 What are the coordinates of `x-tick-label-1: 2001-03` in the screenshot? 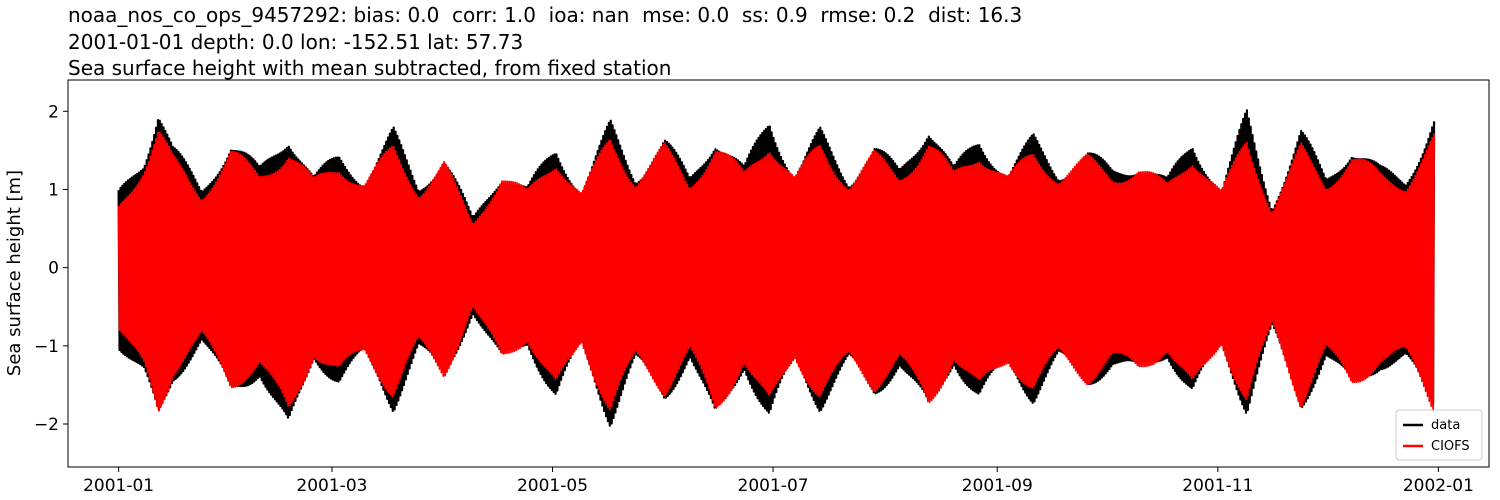 It's located at (331, 486).